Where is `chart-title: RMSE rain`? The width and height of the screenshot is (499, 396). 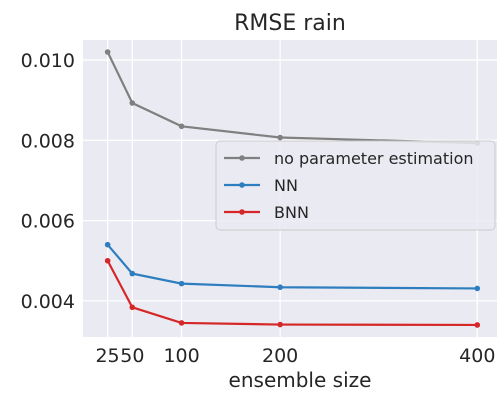 chart-title: RMSE rain is located at coordinates (290, 23).